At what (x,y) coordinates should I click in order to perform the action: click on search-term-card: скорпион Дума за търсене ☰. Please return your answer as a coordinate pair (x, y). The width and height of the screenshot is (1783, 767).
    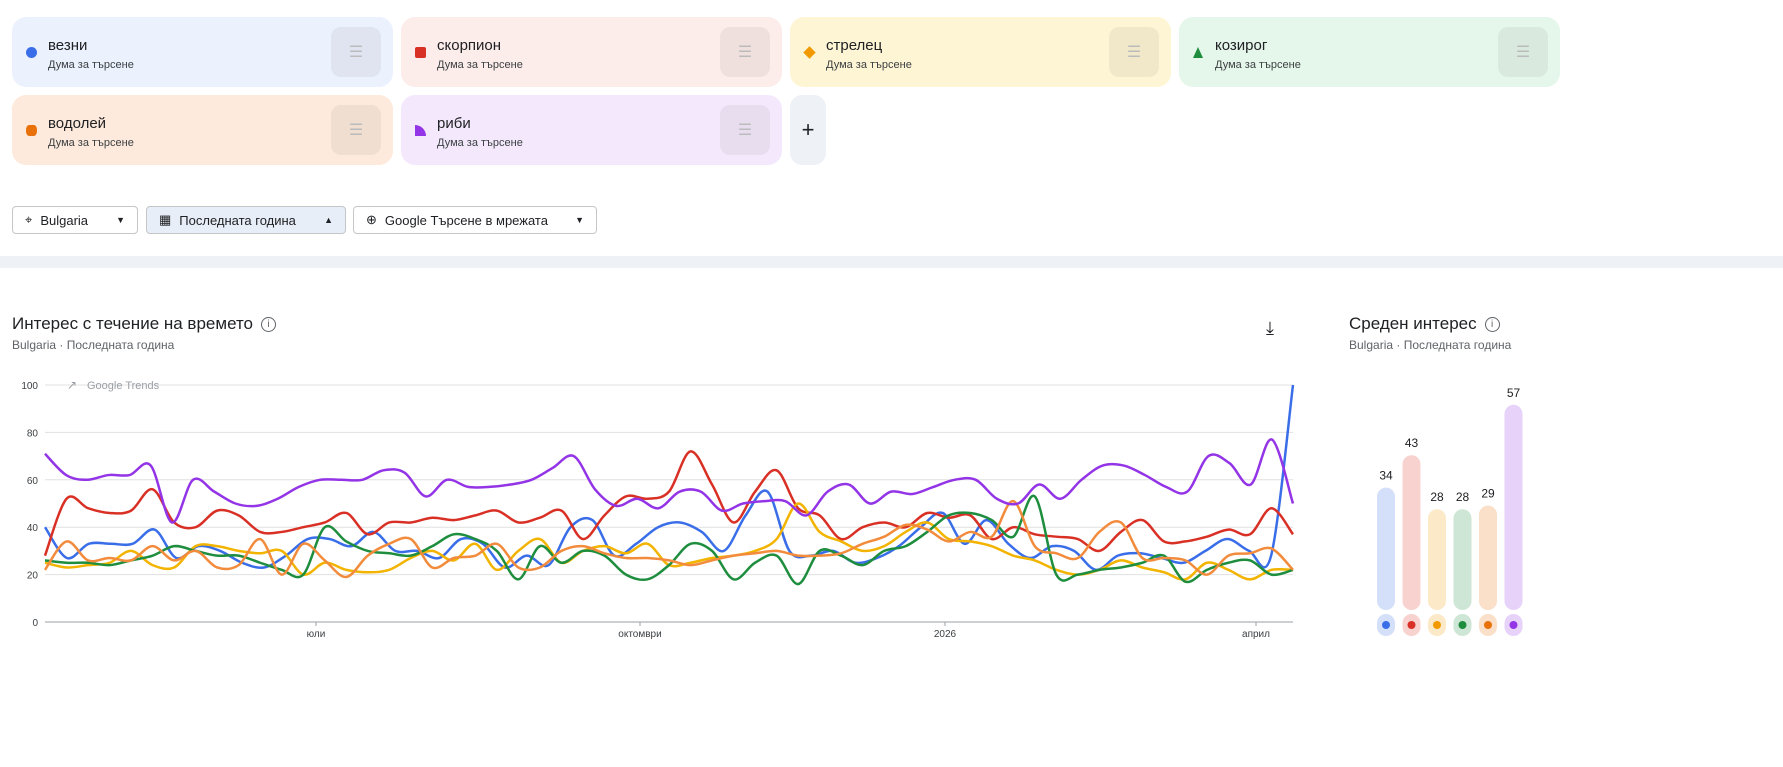
    Looking at the image, I should click on (591, 52).